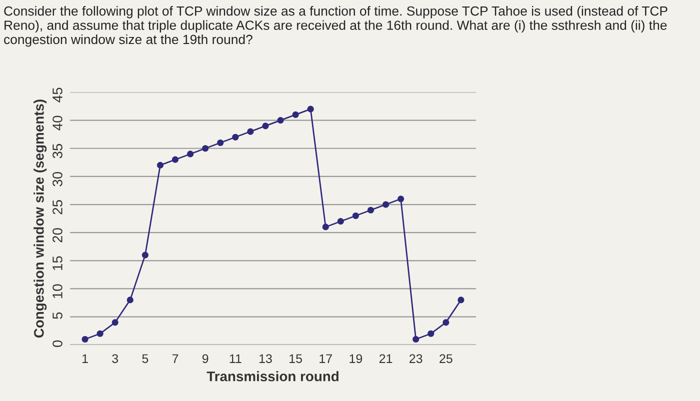 The width and height of the screenshot is (700, 401). Describe the element at coordinates (145, 359) in the screenshot. I see `x-tick-label: 5` at that location.